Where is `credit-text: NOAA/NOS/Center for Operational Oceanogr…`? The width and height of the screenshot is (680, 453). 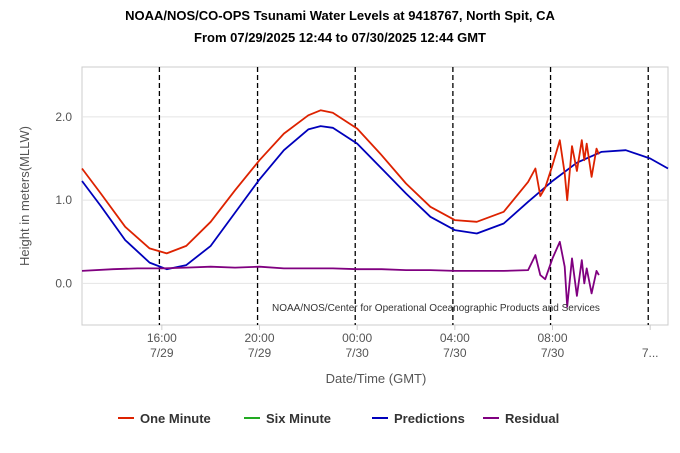
credit-text: NOAA/NOS/Center for Operational Oceanogr… is located at coordinates (436, 308).